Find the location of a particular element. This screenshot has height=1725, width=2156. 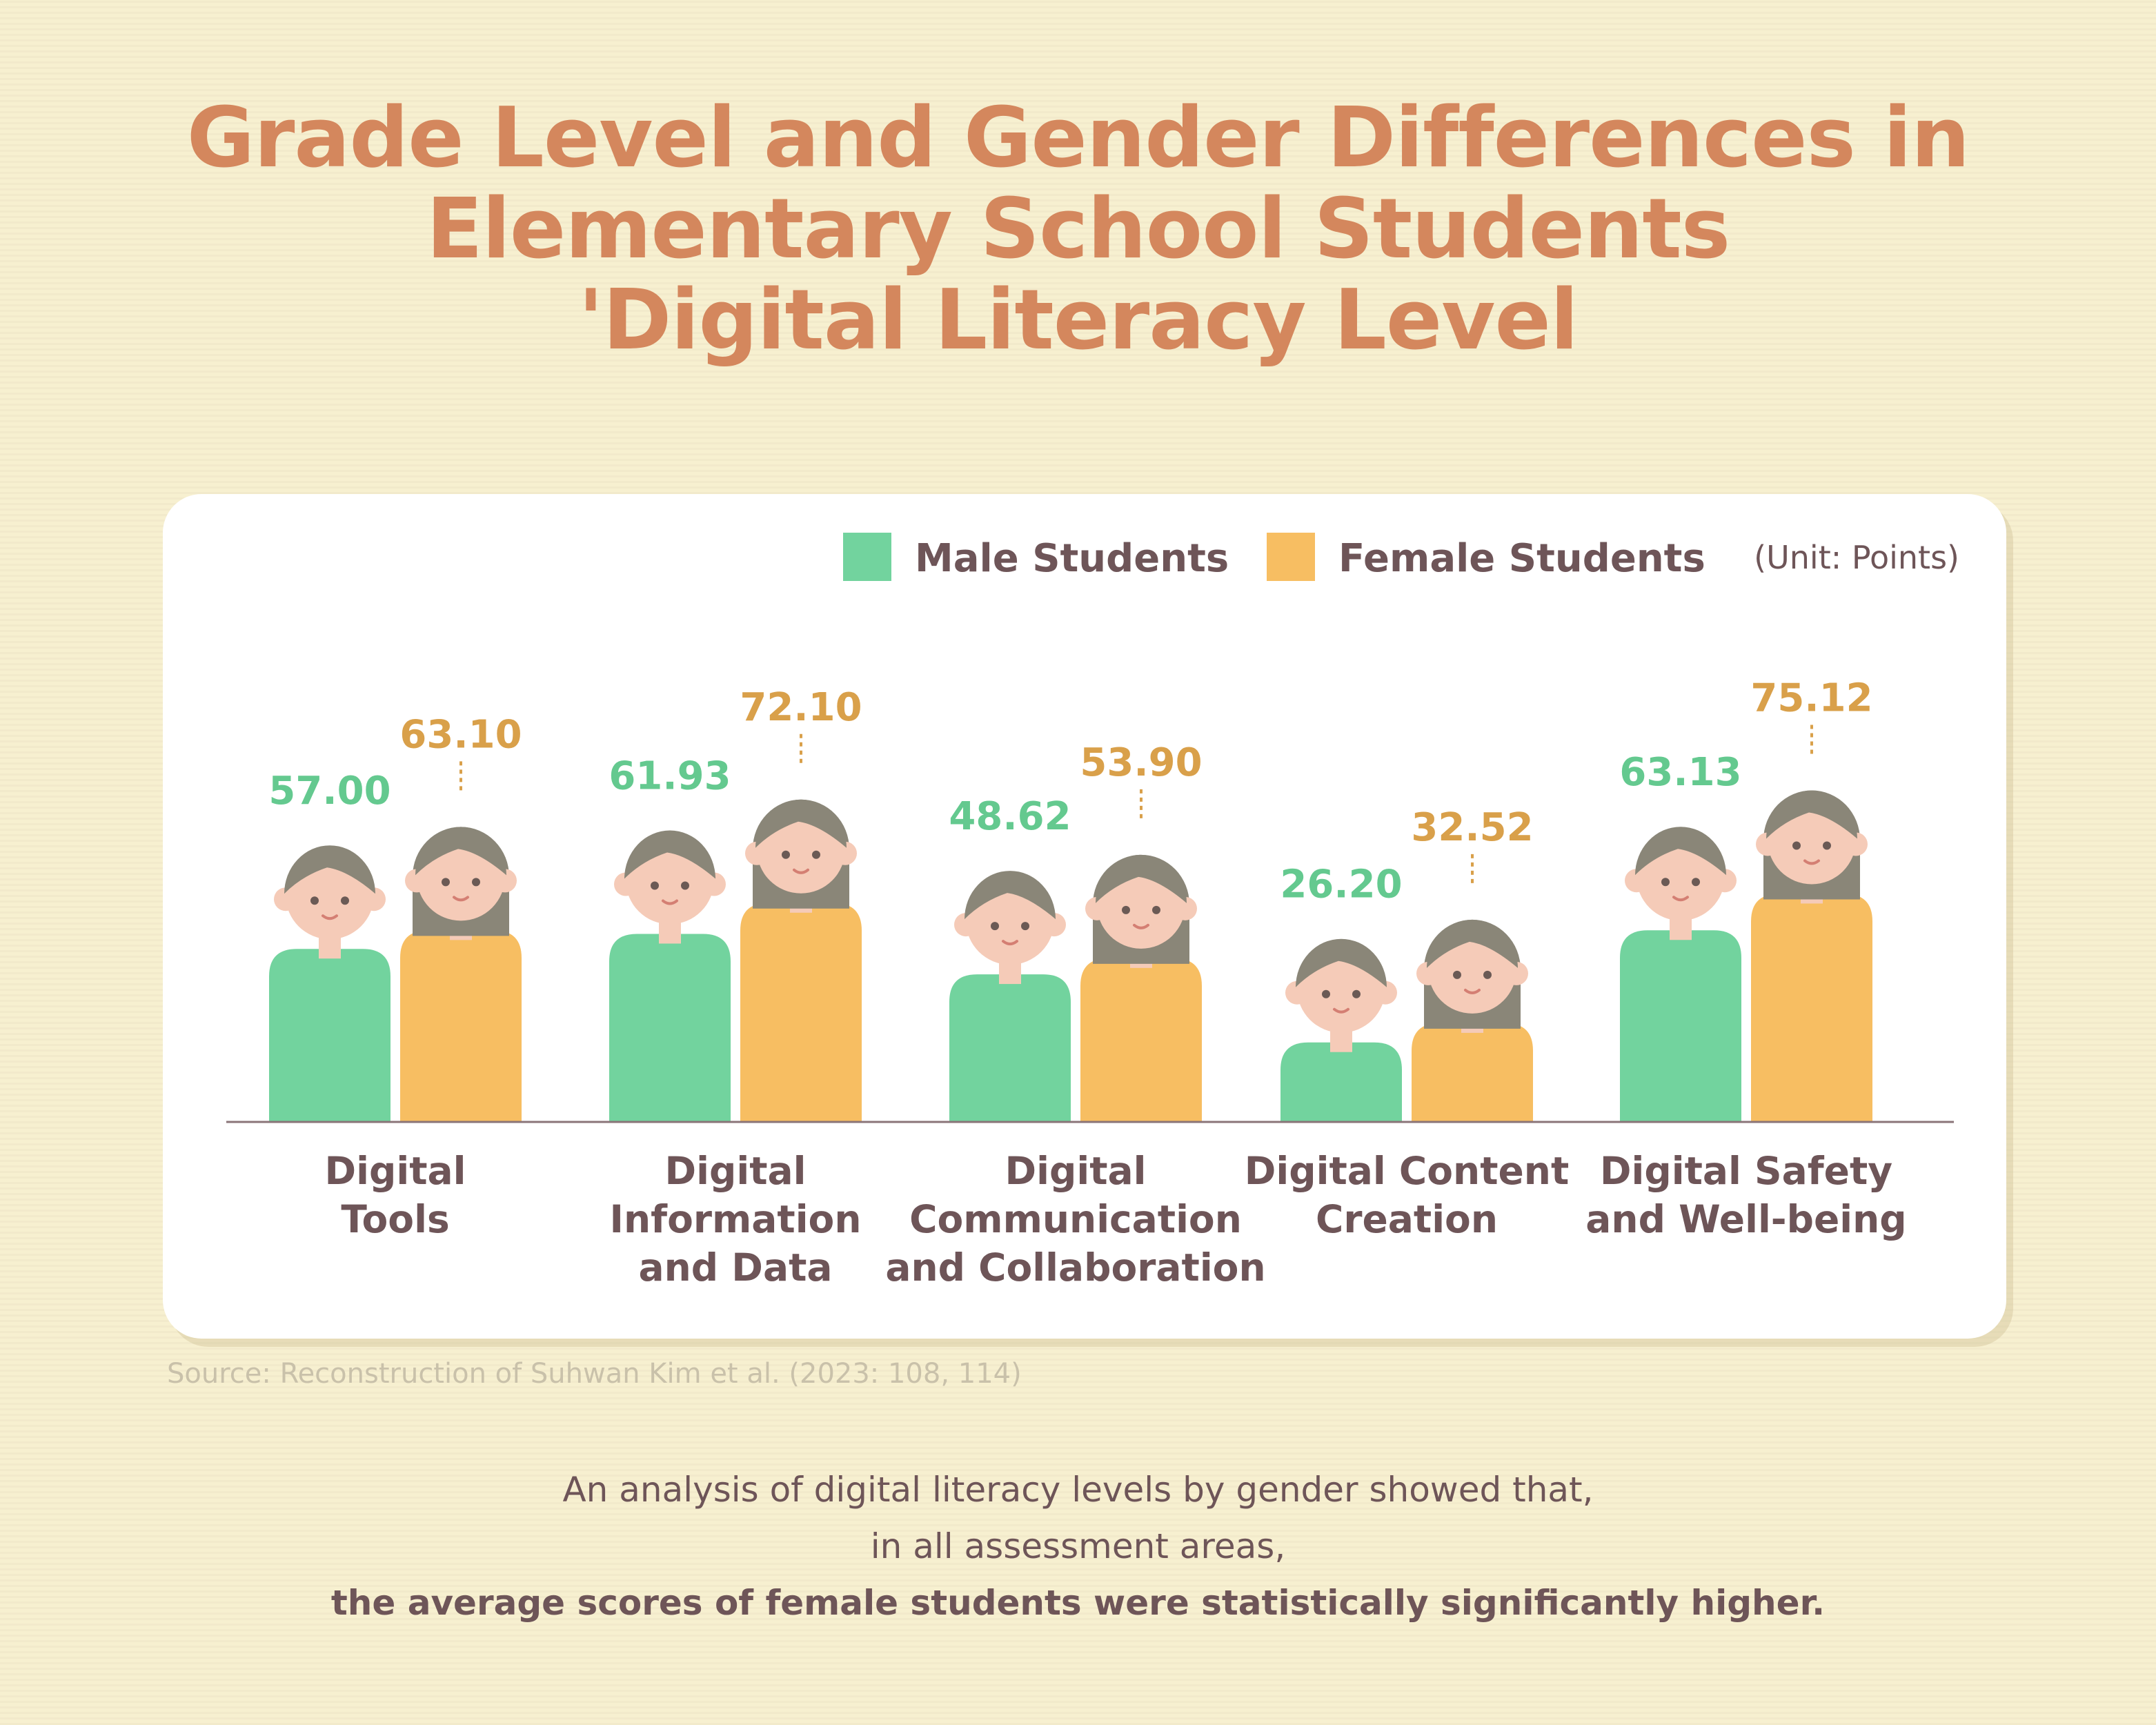

unit-label: (Unit: Points) is located at coordinates (1856, 557).